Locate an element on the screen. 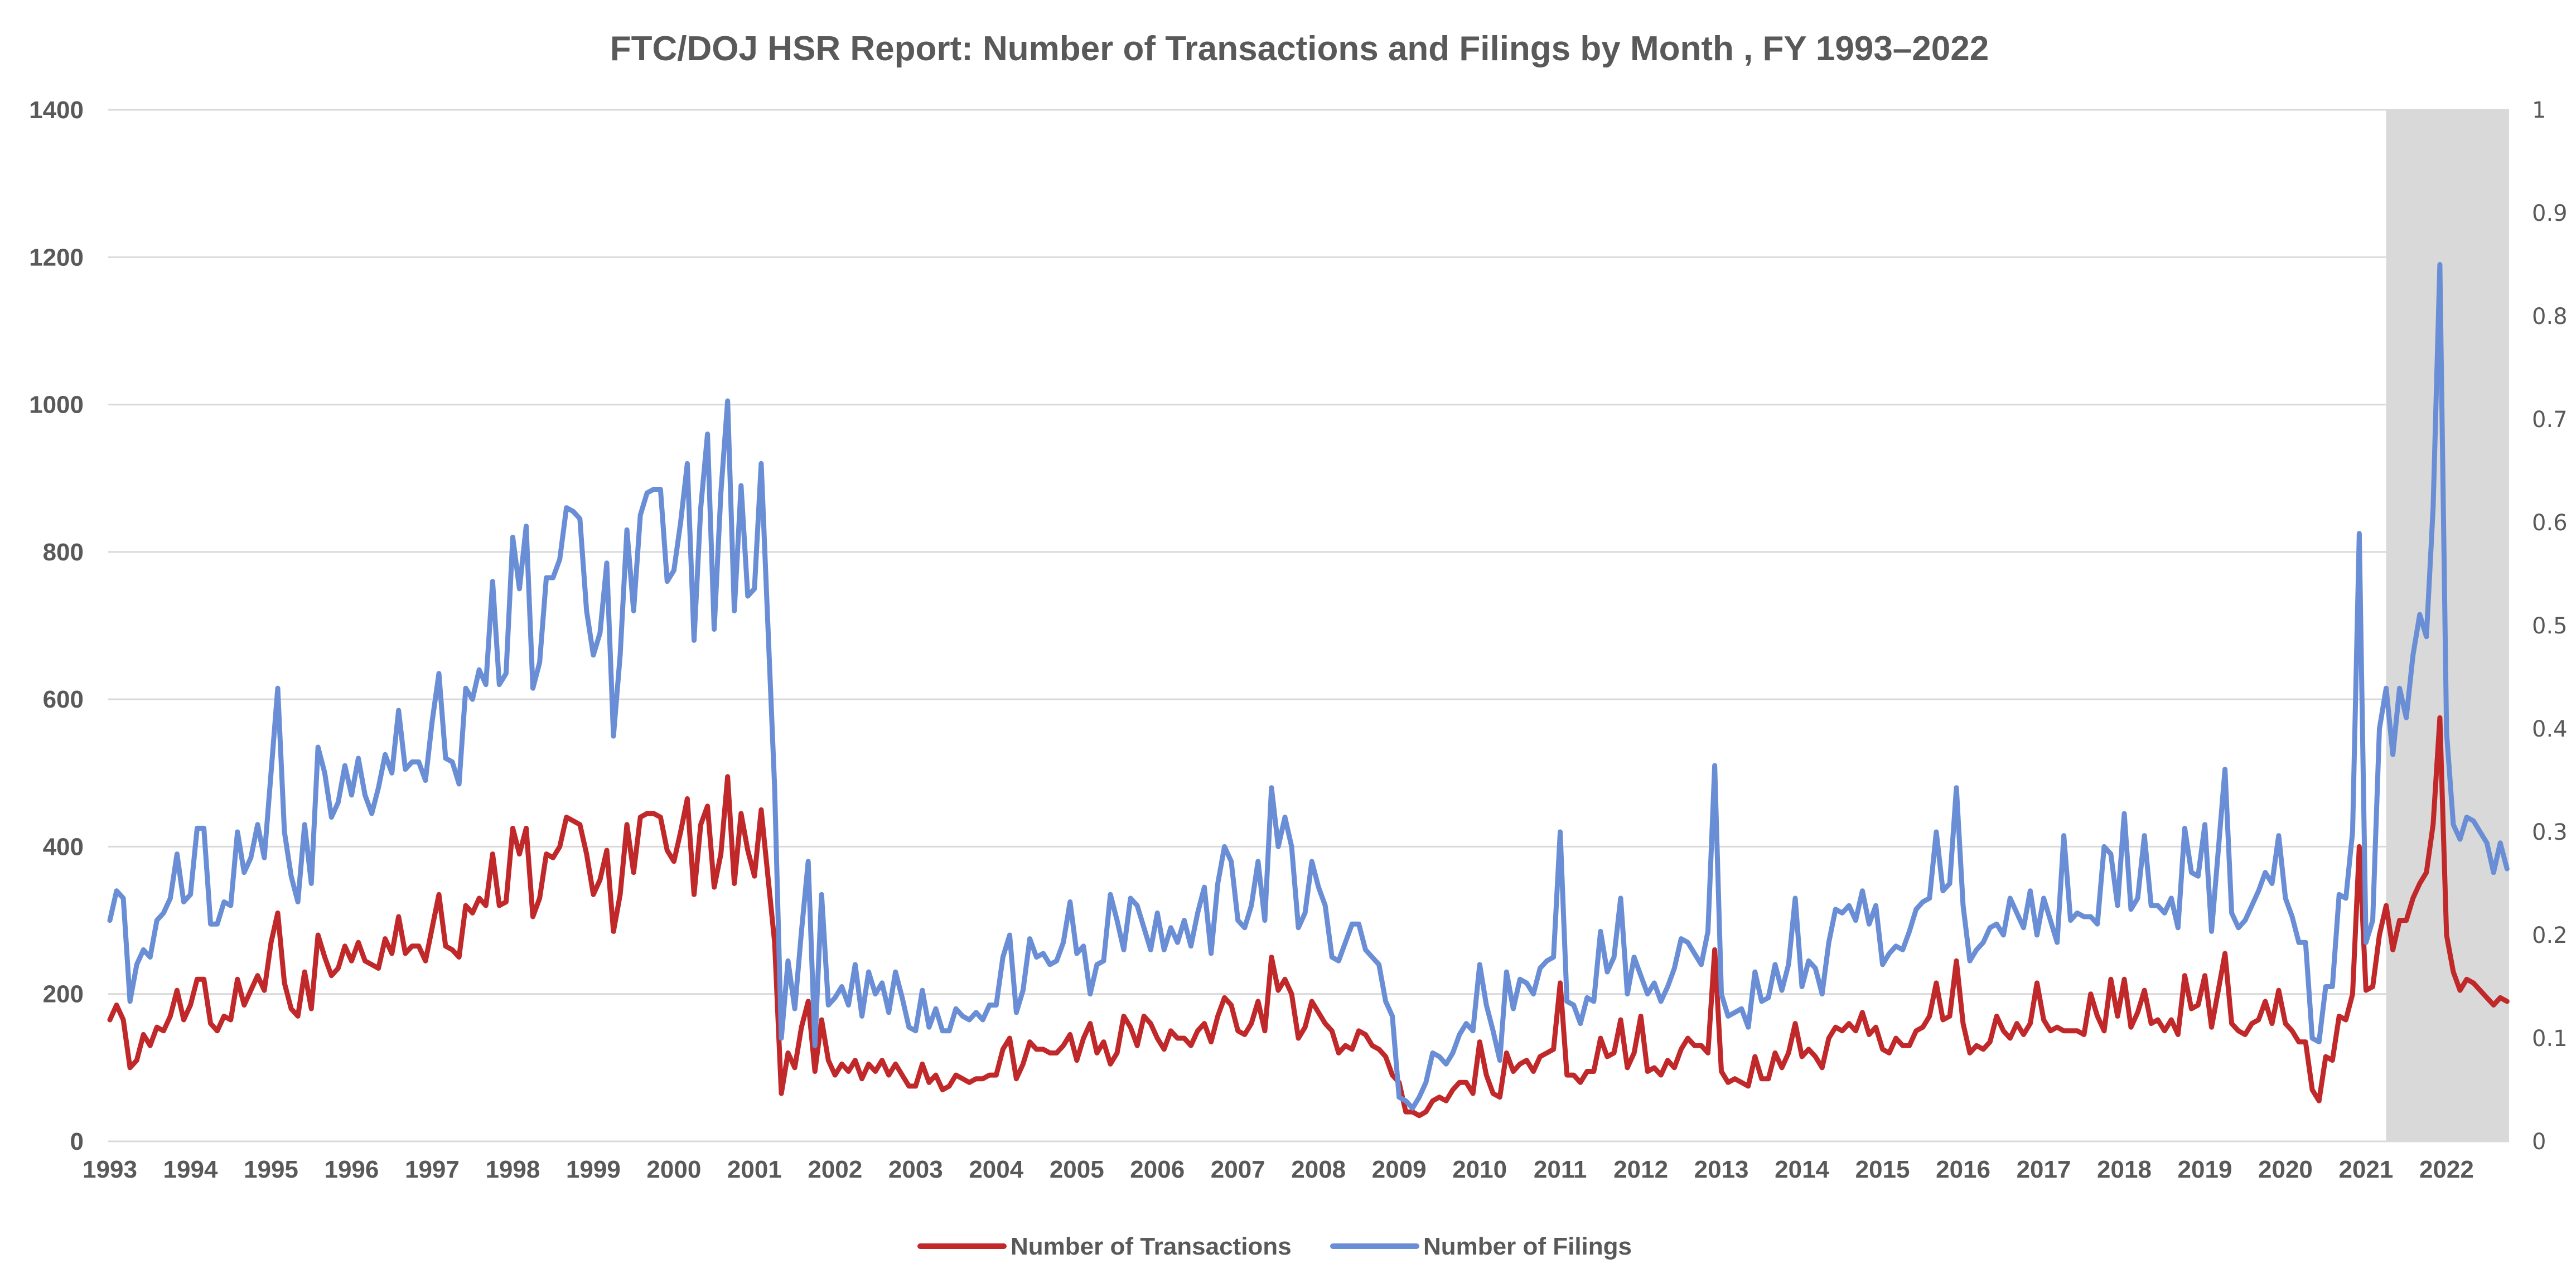  x-tick-label: 2013 is located at coordinates (1721, 1170).